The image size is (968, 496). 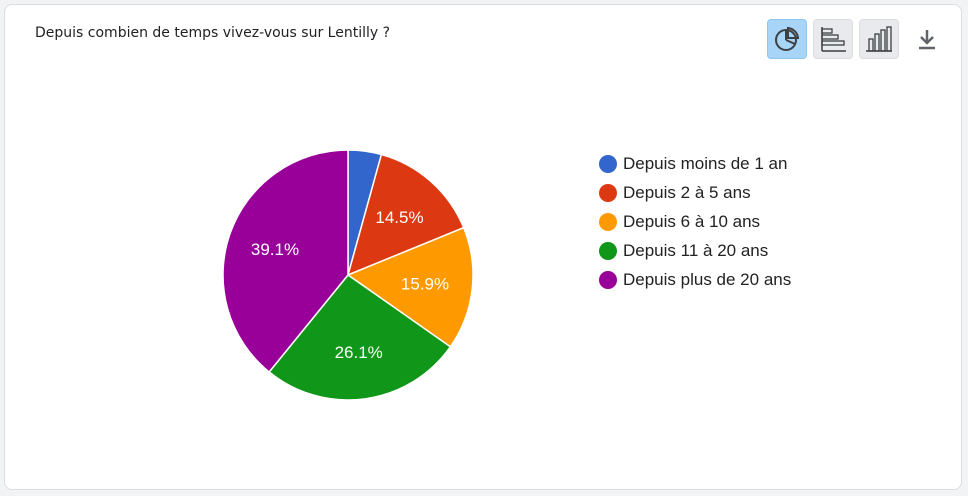 I want to click on legend-item-1: Depuis moins de 1 an, so click(x=695, y=163).